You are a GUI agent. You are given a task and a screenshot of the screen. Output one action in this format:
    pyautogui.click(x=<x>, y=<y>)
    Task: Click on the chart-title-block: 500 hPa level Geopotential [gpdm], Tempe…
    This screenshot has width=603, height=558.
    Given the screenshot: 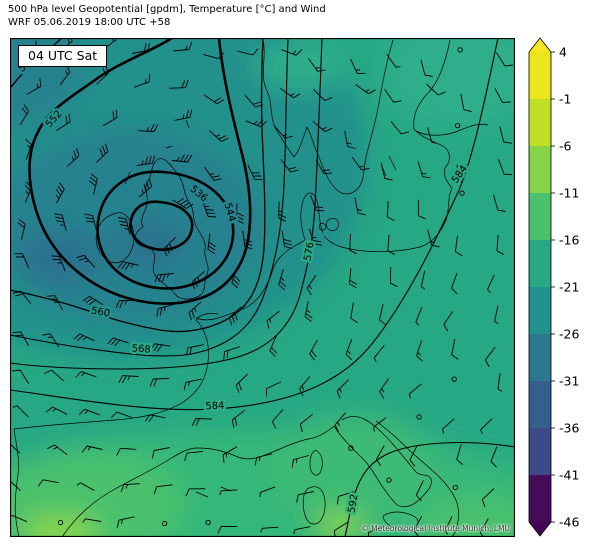 What is the action you would take?
    pyautogui.click(x=167, y=16)
    